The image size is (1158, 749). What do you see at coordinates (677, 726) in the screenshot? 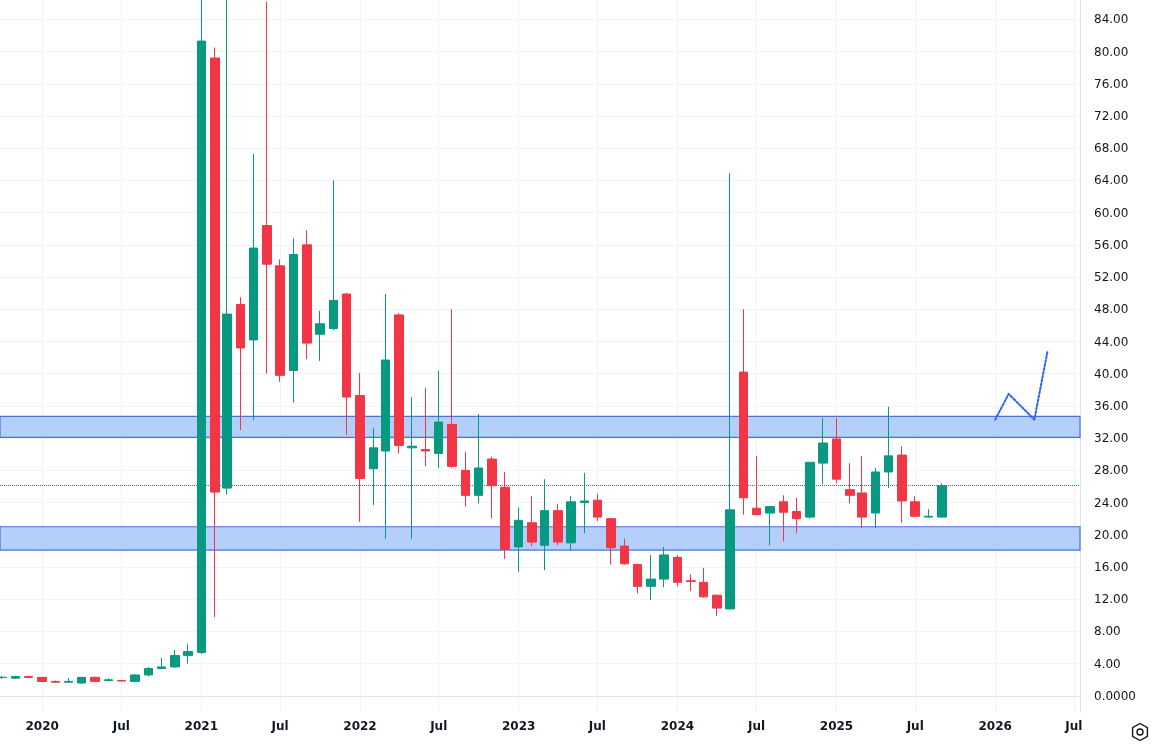
I see `x-tick-label: 2024` at bounding box center [677, 726].